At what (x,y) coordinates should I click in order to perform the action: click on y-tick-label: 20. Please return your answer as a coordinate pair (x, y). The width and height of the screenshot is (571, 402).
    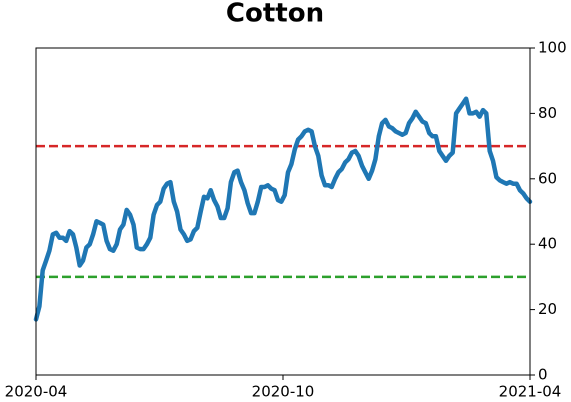
    Looking at the image, I should click on (547, 309).